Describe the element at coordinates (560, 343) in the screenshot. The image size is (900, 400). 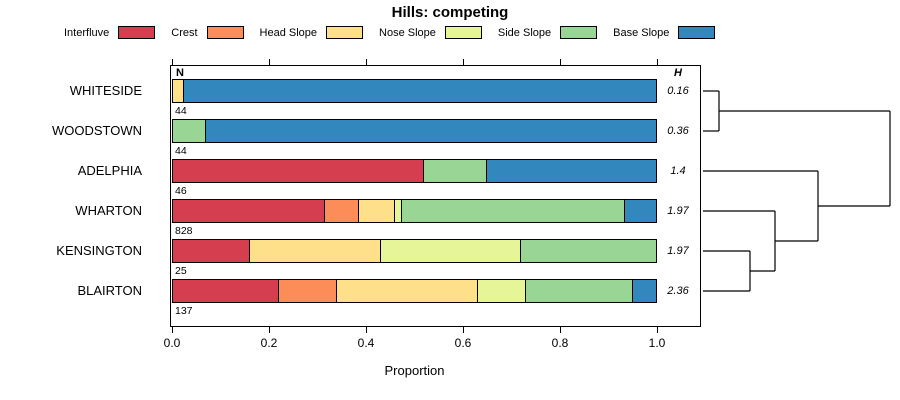
I see `axis-tick-label: 0.8` at that location.